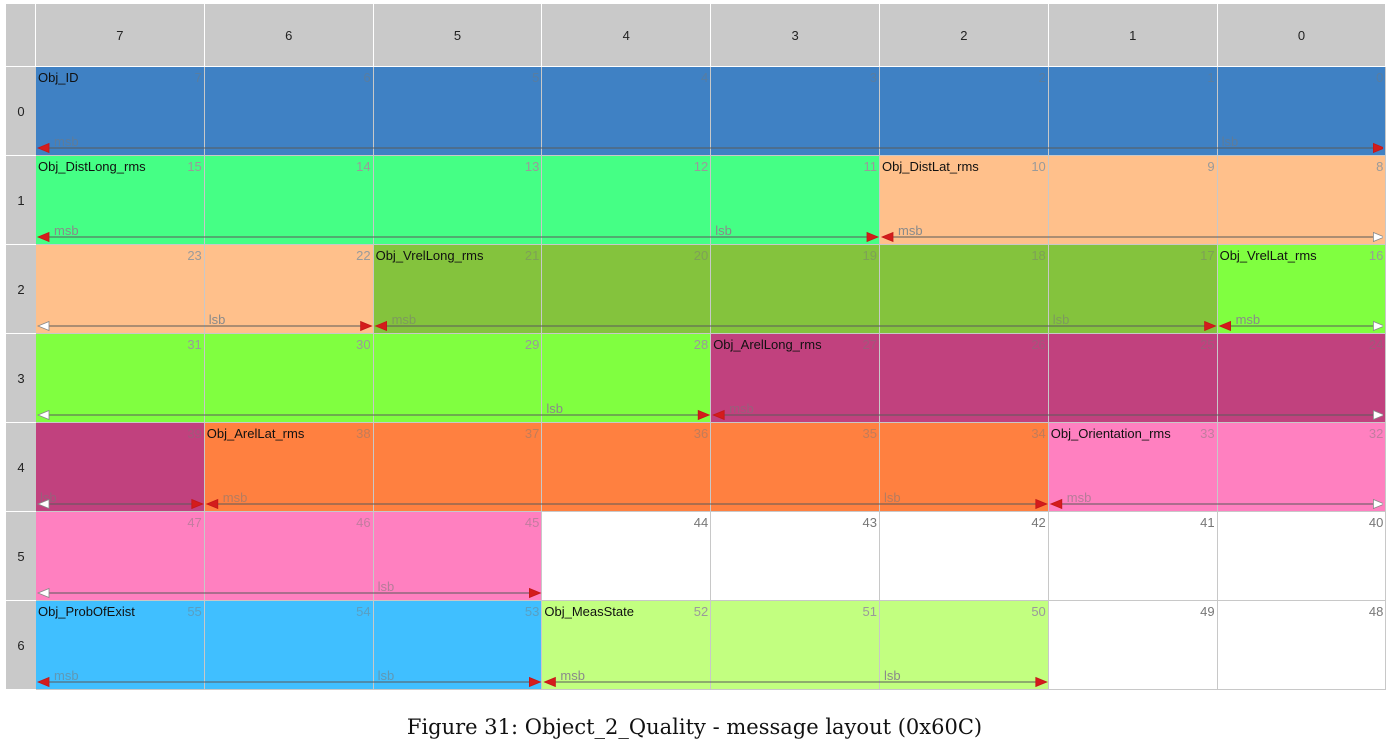 This screenshot has width=1389, height=756. Describe the element at coordinates (869, 344) in the screenshot. I see `bit-number: 27` at that location.